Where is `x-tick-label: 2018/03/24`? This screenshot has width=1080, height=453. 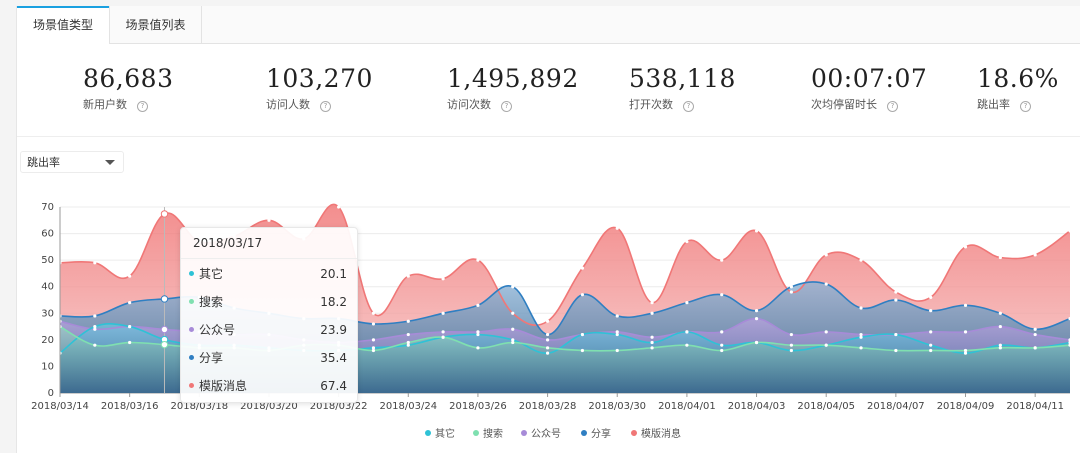 x-tick-label: 2018/03/24 is located at coordinates (408, 406).